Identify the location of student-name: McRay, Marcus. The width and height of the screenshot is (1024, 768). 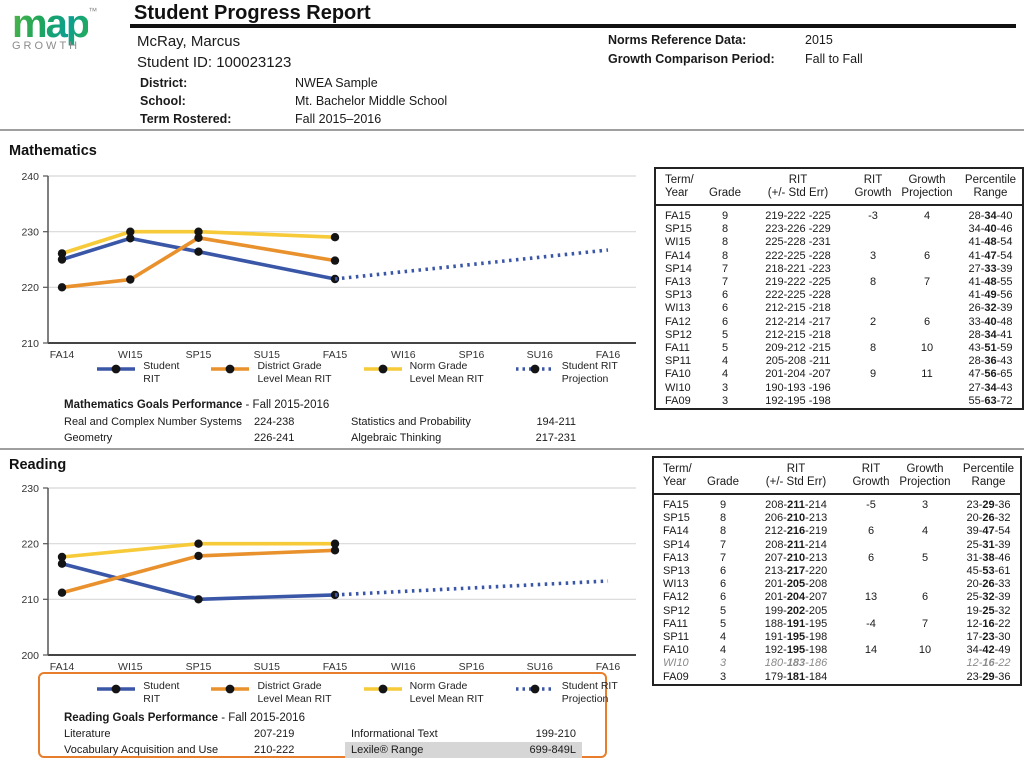
(189, 41).